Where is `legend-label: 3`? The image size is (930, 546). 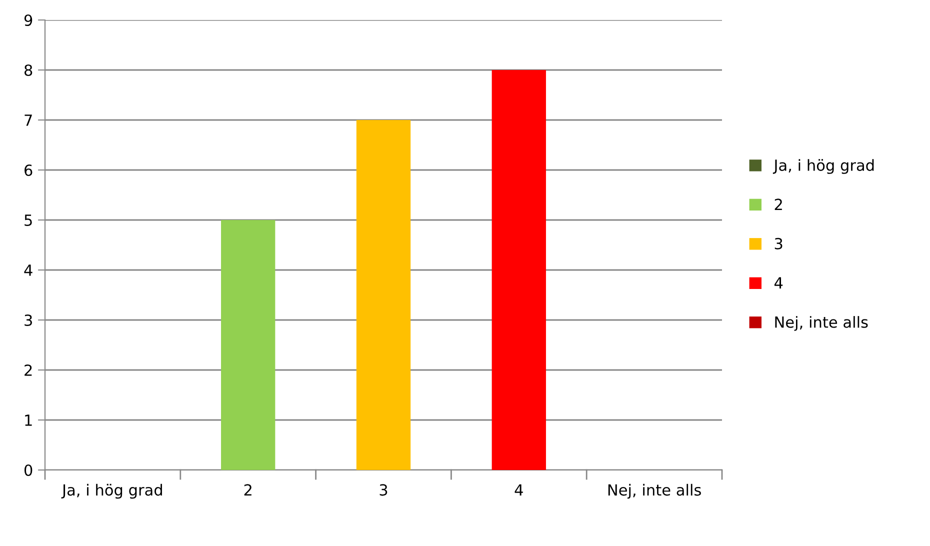 legend-label: 3 is located at coordinates (778, 244).